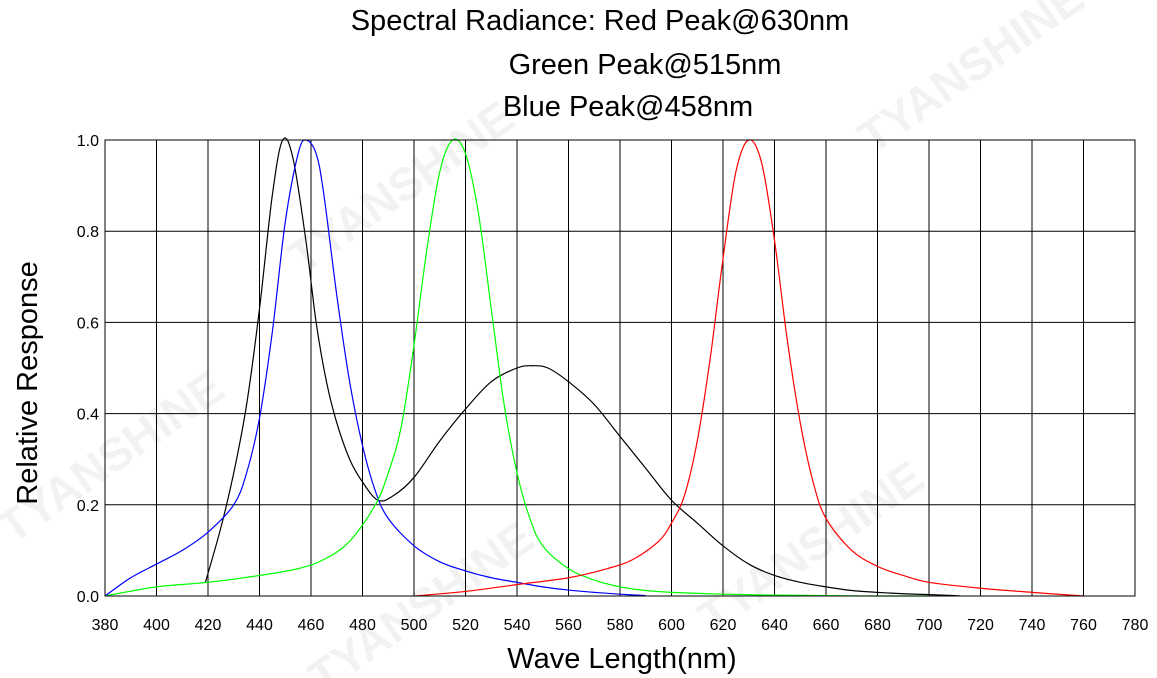 This screenshot has width=1157, height=678. I want to click on y-tick-label: 0.0, so click(88, 597).